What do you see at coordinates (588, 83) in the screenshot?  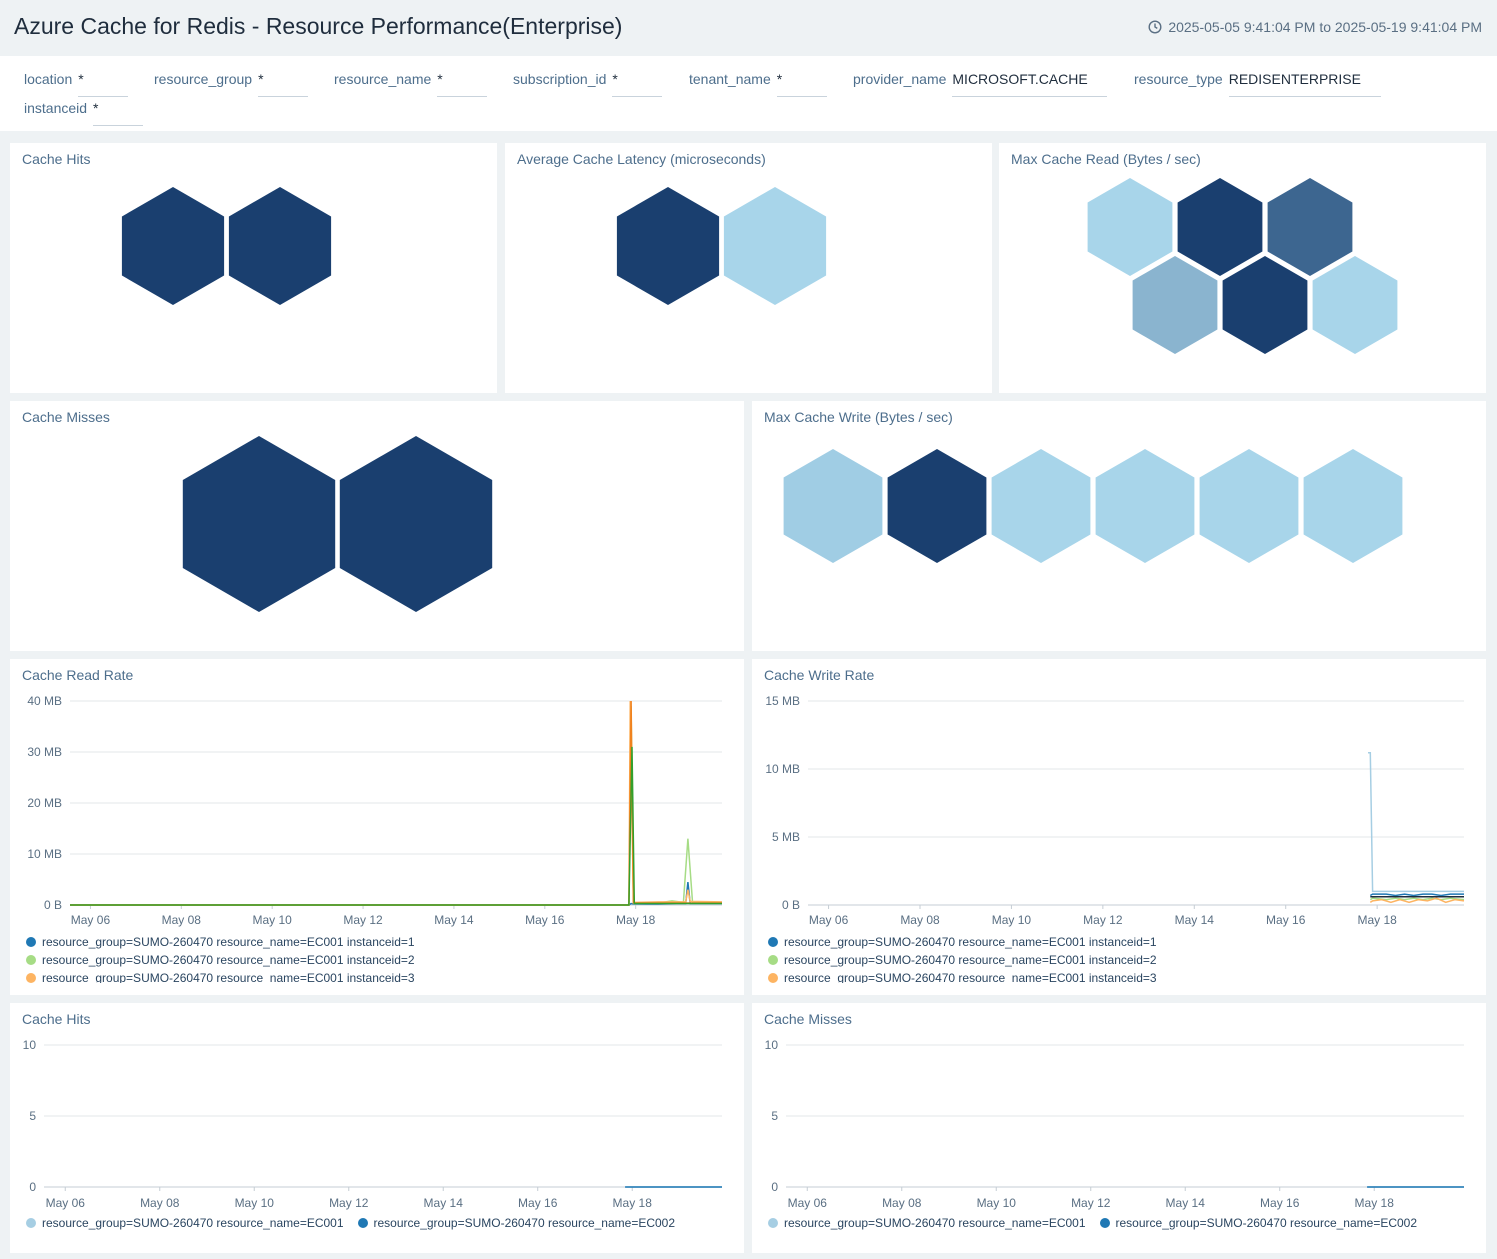 I see `filter-subscription-id: subscription_id *` at bounding box center [588, 83].